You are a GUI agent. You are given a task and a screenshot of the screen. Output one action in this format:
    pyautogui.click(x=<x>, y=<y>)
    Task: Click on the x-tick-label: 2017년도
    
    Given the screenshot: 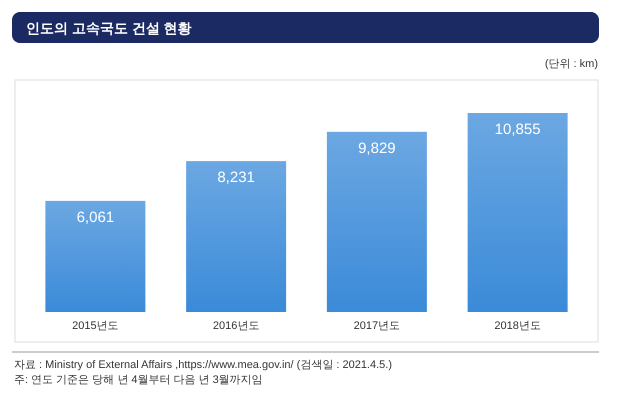 What is the action you would take?
    pyautogui.click(x=377, y=326)
    